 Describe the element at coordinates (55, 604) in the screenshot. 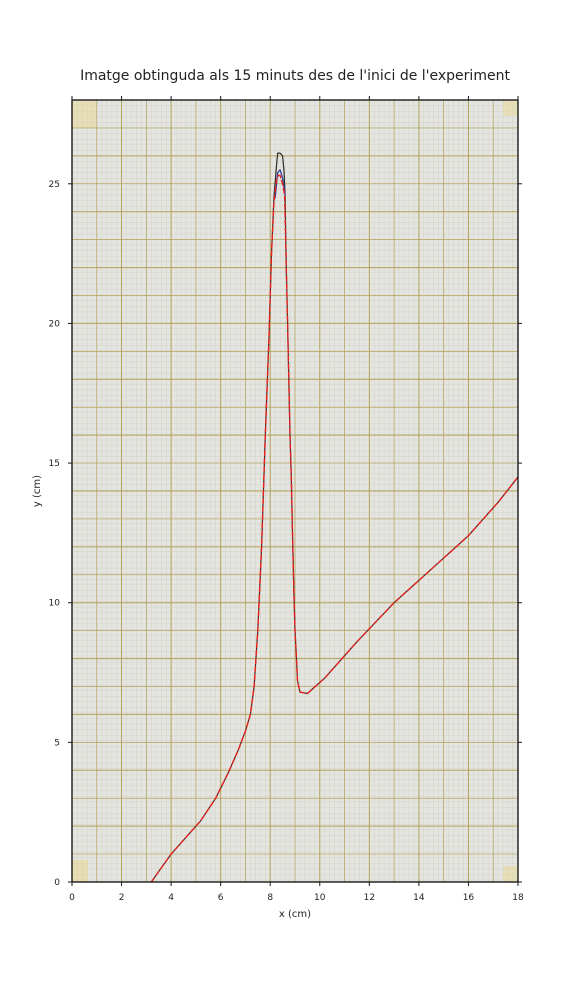

I see `y-tick-label: 10` at that location.